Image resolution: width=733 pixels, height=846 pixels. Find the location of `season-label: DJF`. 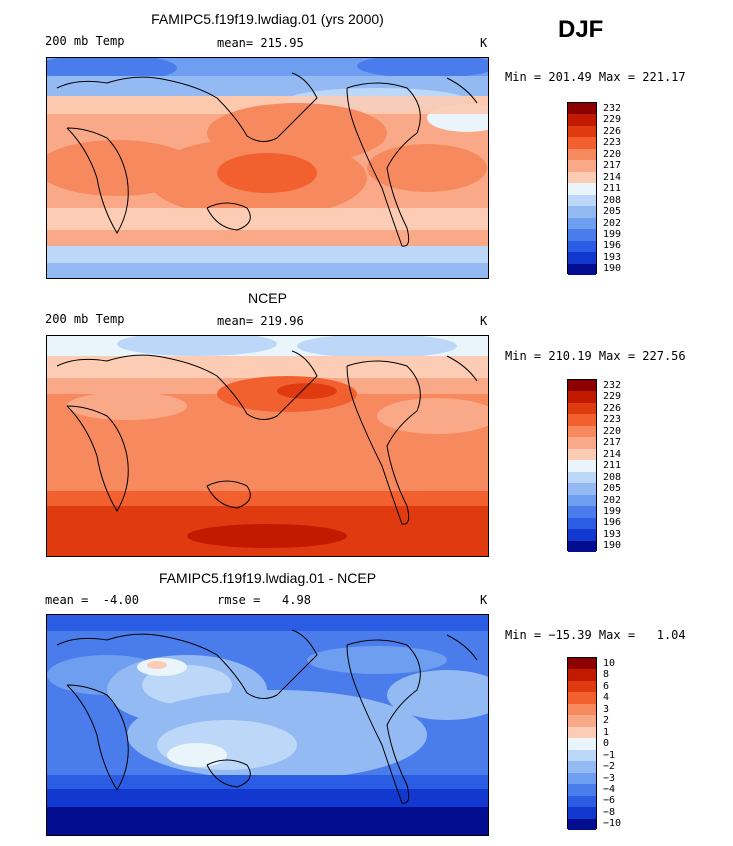

season-label: DJF is located at coordinates (581, 29).